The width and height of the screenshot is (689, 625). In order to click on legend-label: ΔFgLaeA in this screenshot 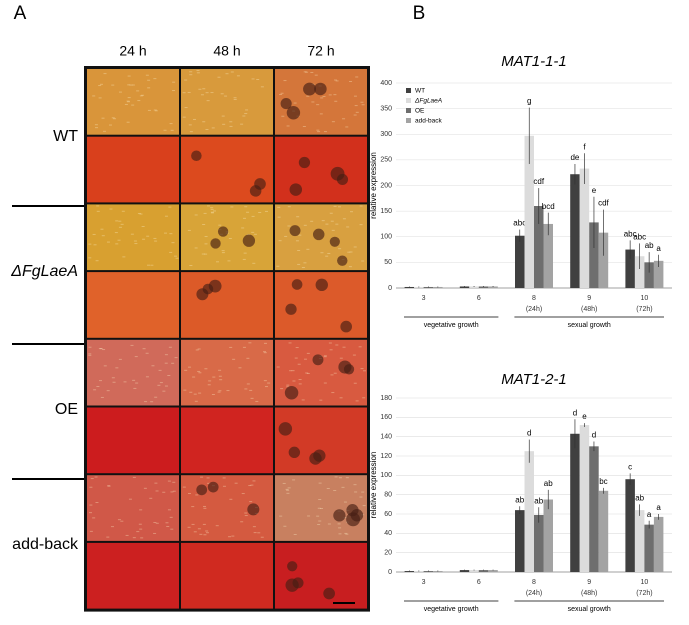, I will do `click(428, 101)`.